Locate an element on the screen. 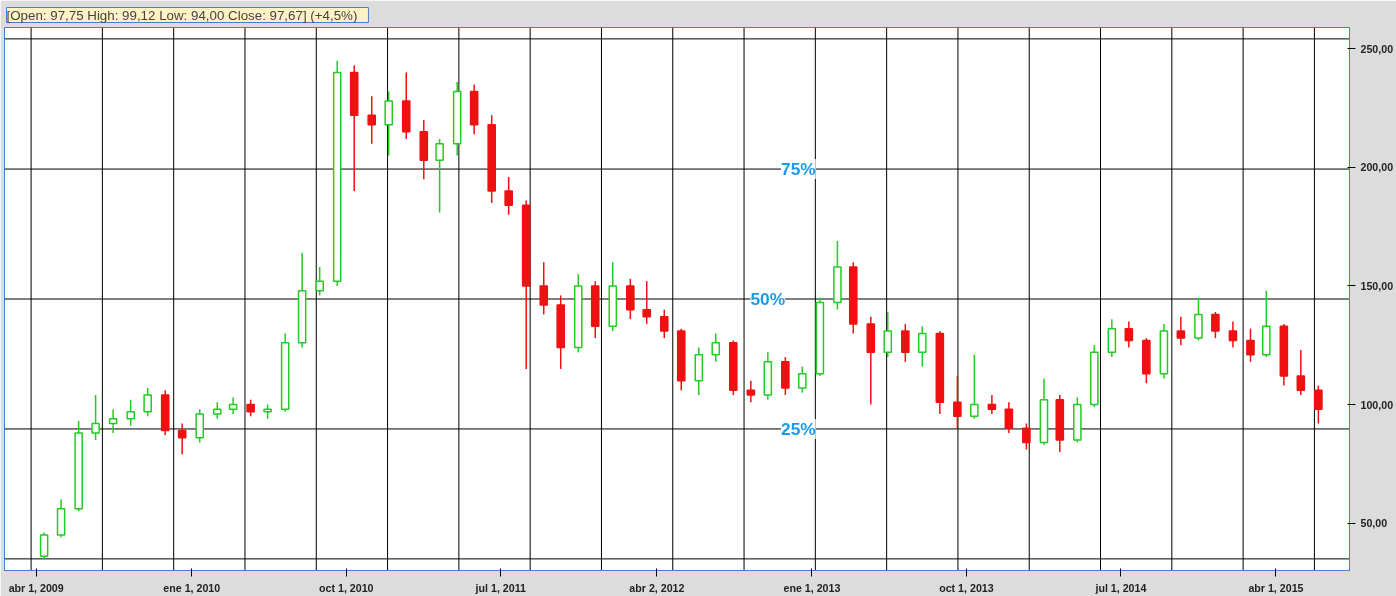 This screenshot has width=1396, height=596. annotation: 50% is located at coordinates (768, 299).